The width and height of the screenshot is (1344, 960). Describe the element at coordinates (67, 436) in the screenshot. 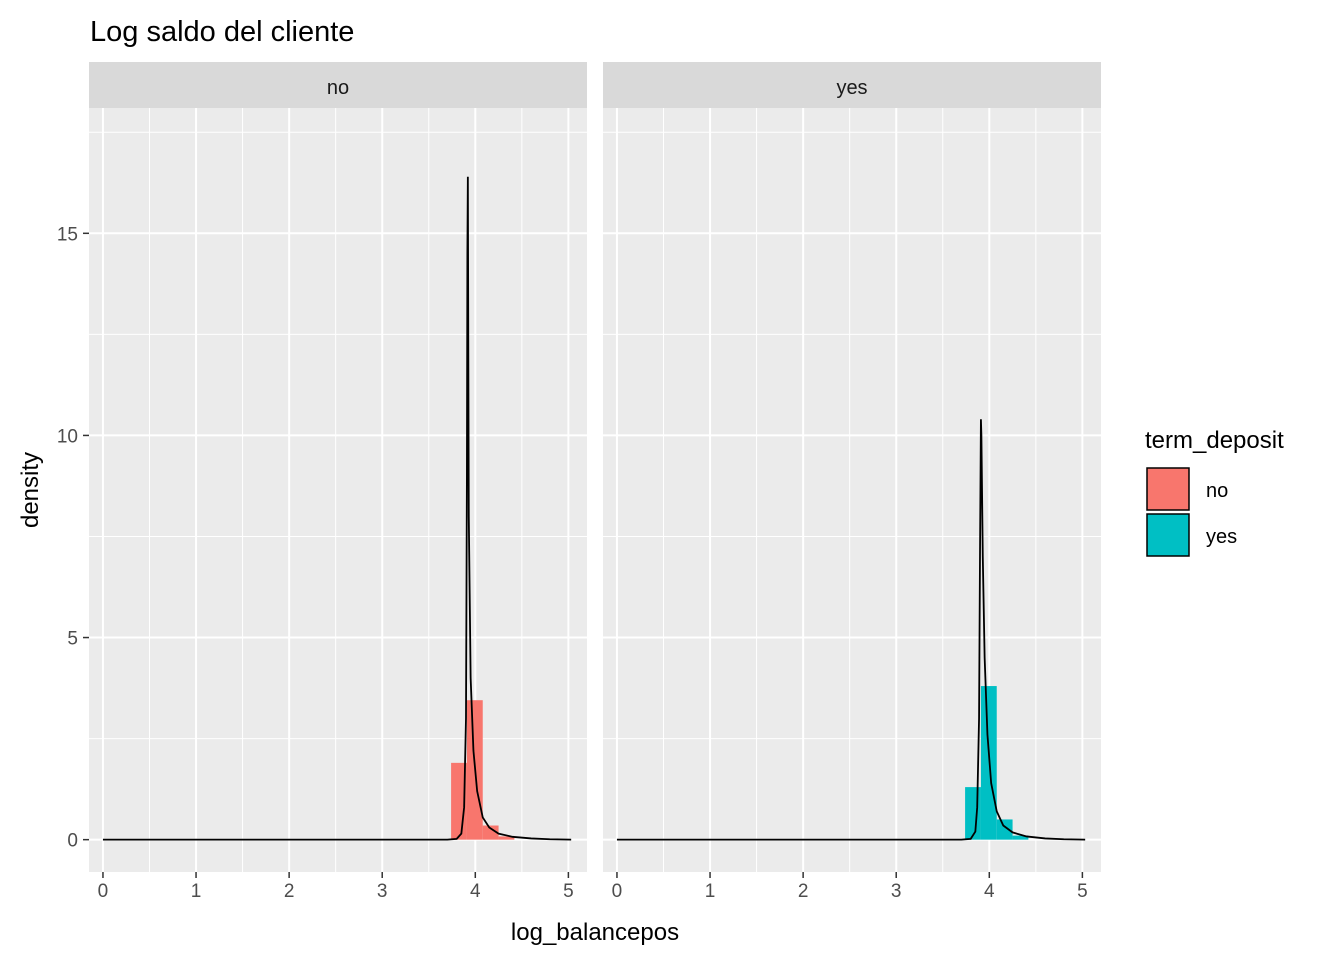

I see `y-tick-label: 10` at that location.